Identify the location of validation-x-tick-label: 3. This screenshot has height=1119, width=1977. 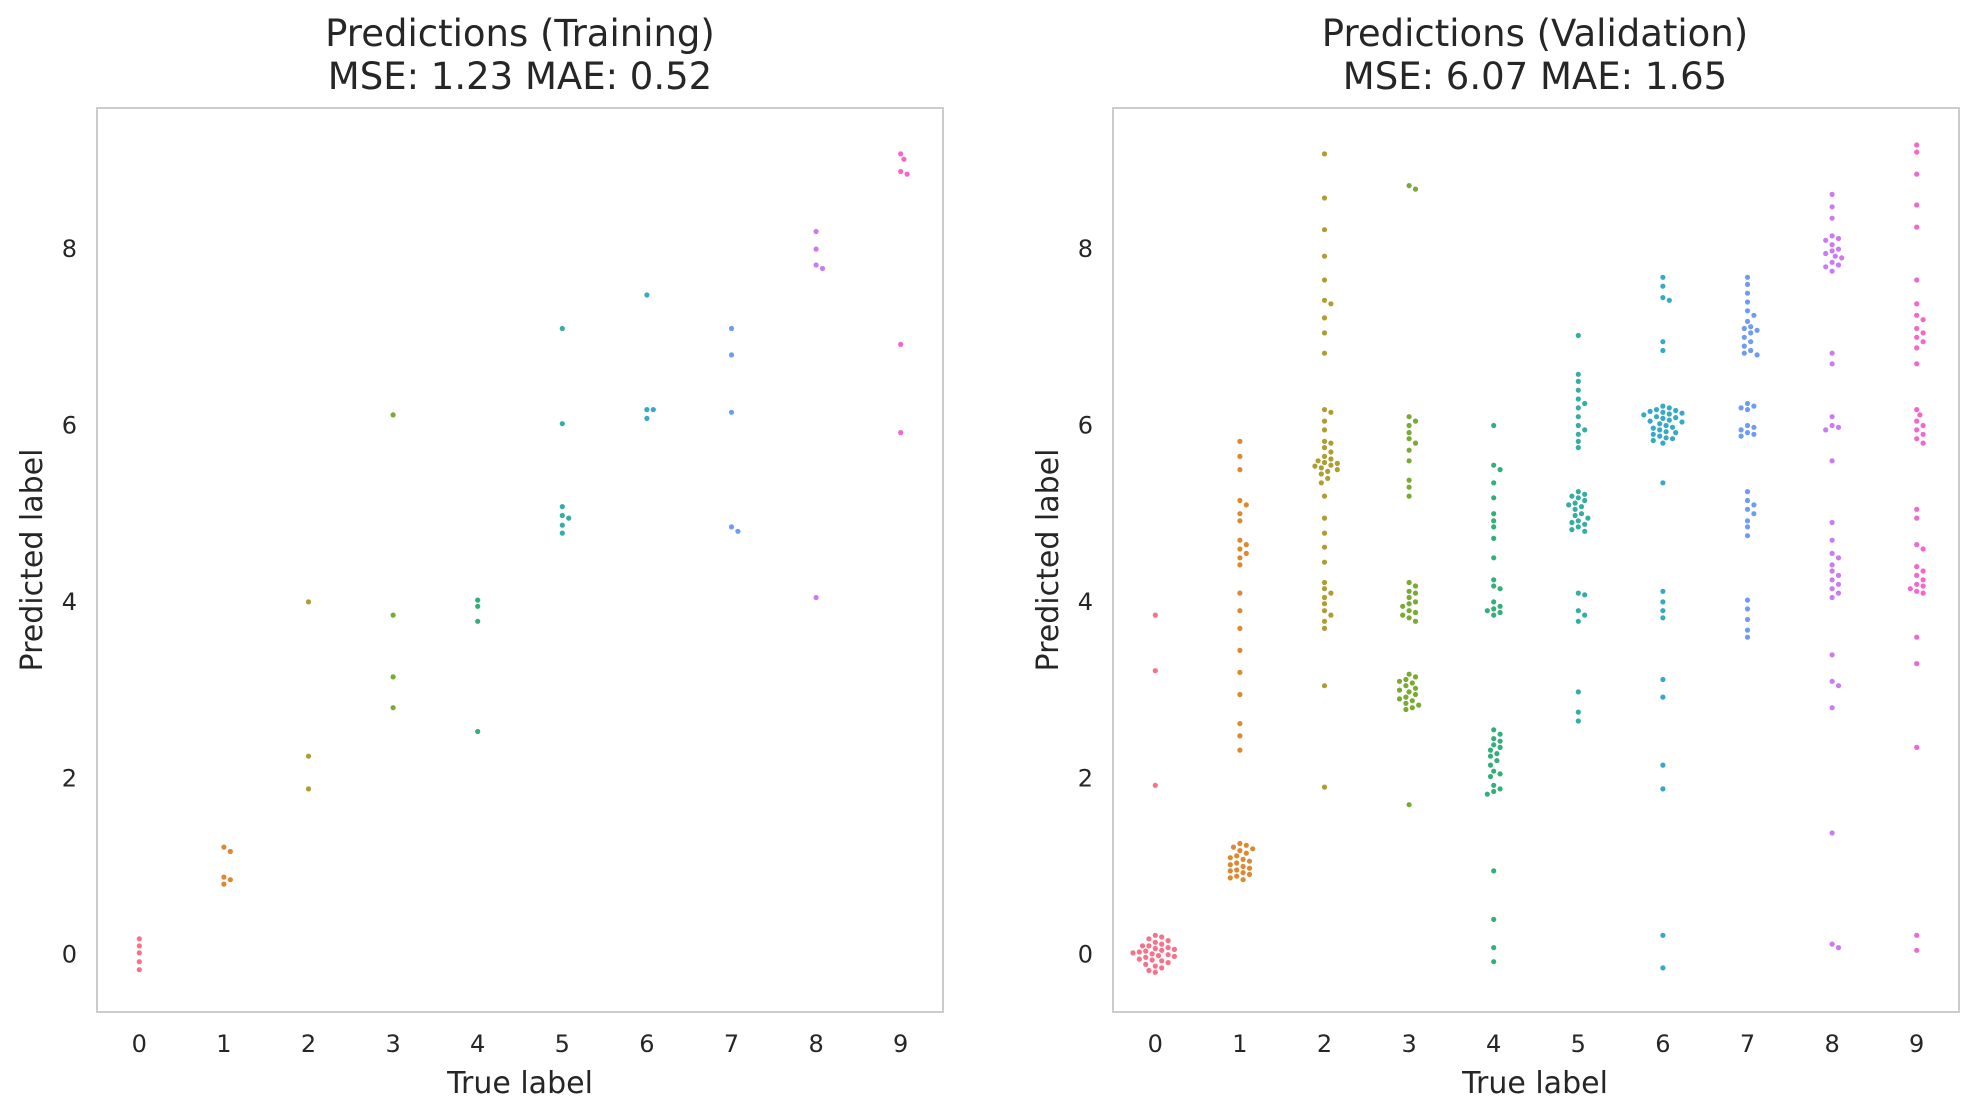
(1408, 1044).